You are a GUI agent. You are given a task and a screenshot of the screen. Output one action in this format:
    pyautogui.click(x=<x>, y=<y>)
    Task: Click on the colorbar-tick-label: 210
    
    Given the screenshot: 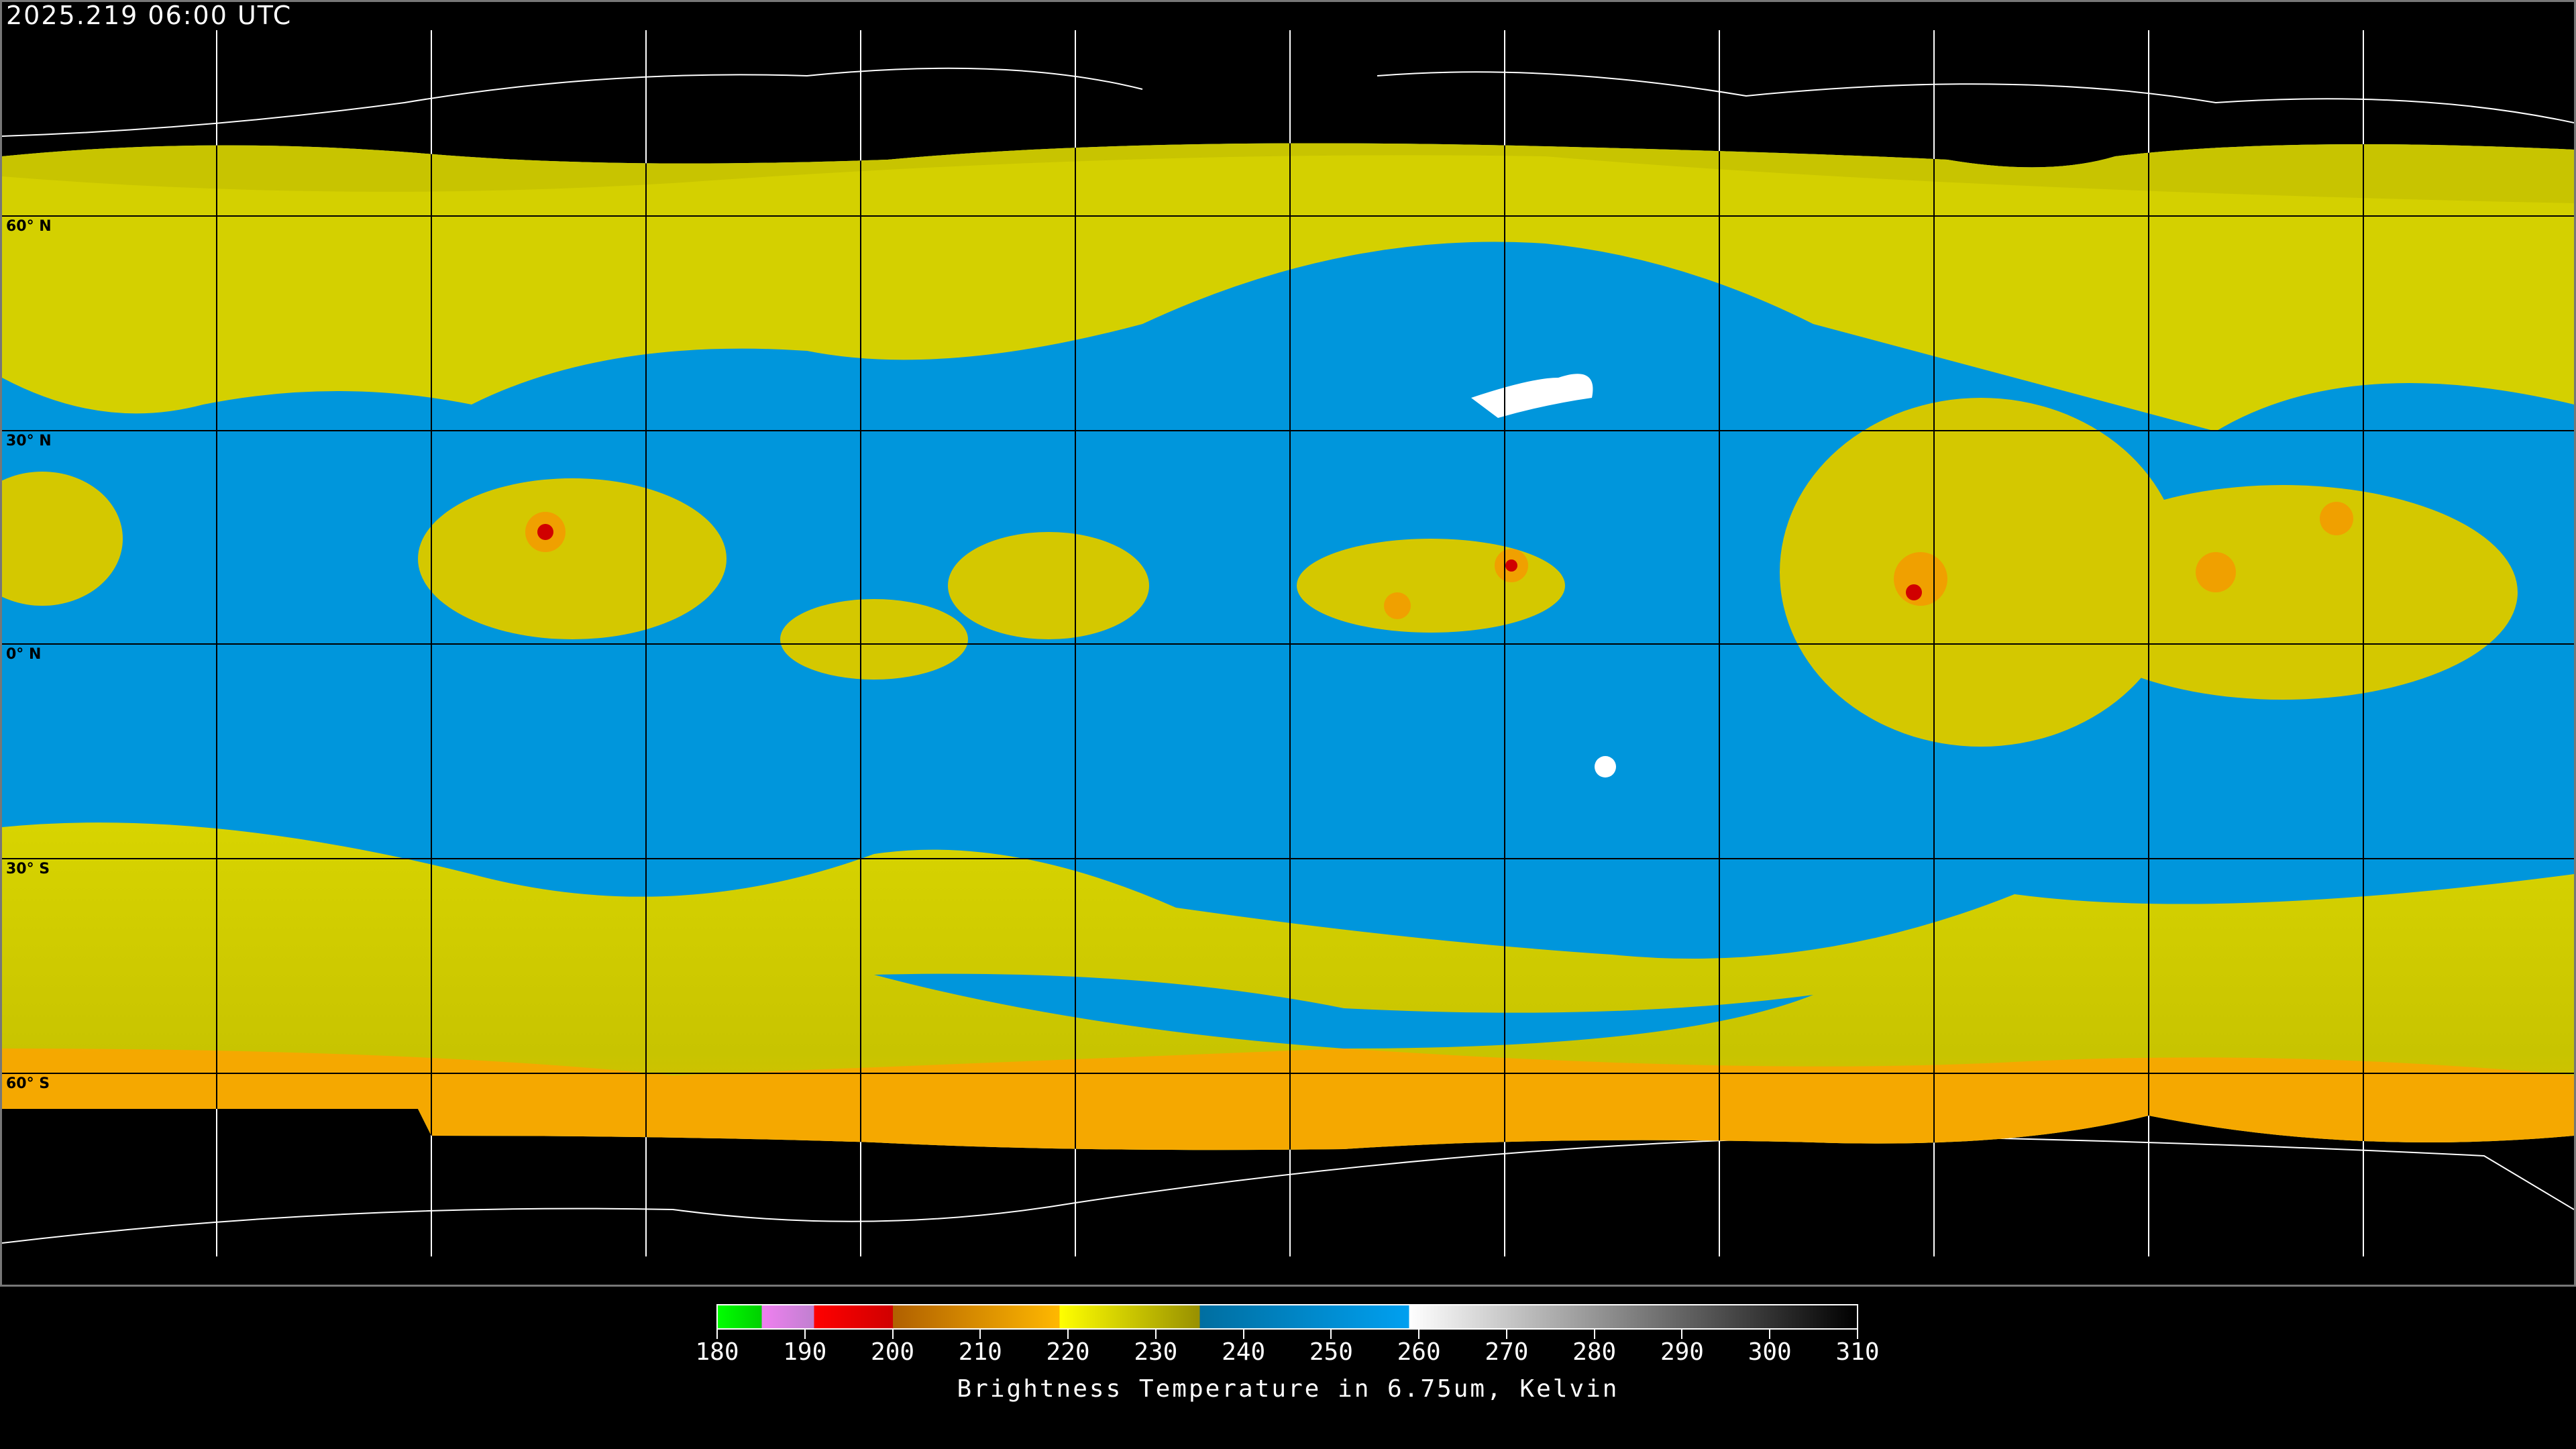 What is the action you would take?
    pyautogui.click(x=980, y=1352)
    